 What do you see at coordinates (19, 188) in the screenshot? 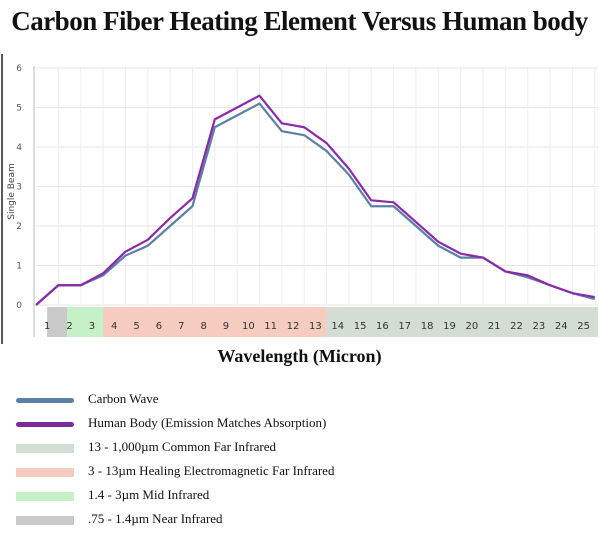
I see `y-tick-label: 3` at bounding box center [19, 188].